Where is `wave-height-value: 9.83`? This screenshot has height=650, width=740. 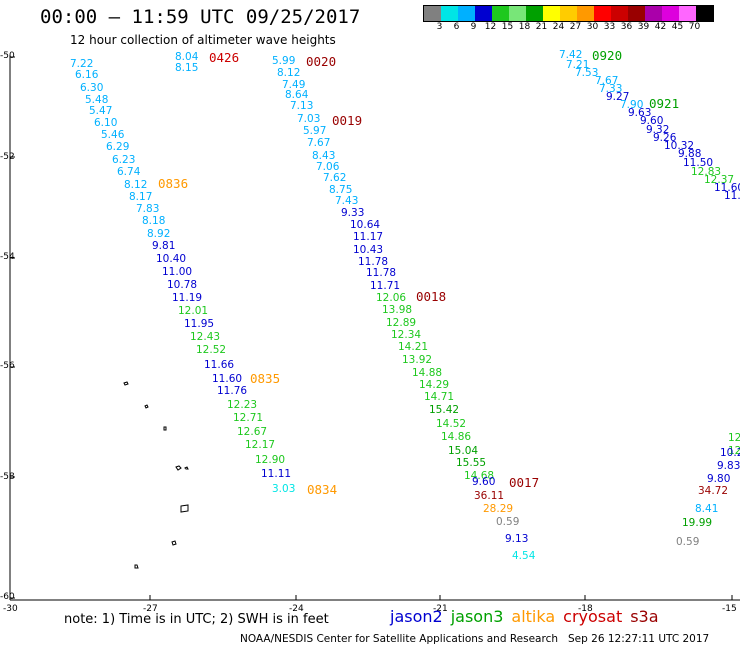 wave-height-value: 9.83 is located at coordinates (728, 466).